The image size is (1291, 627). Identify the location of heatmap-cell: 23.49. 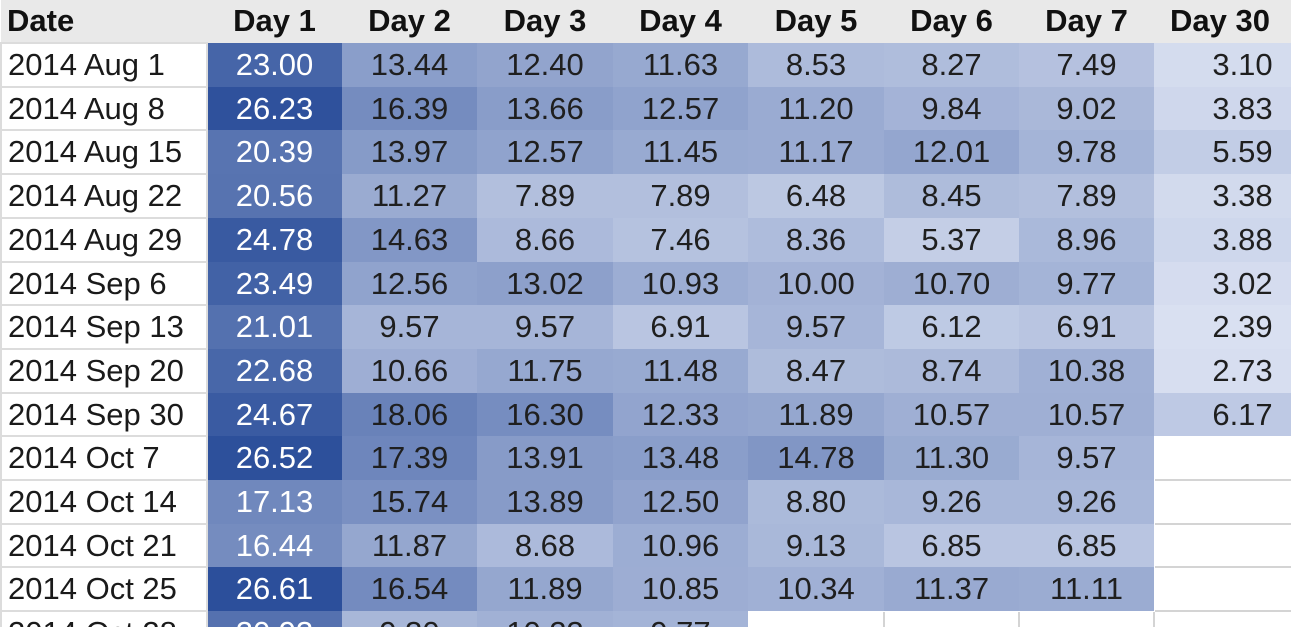
(274, 283).